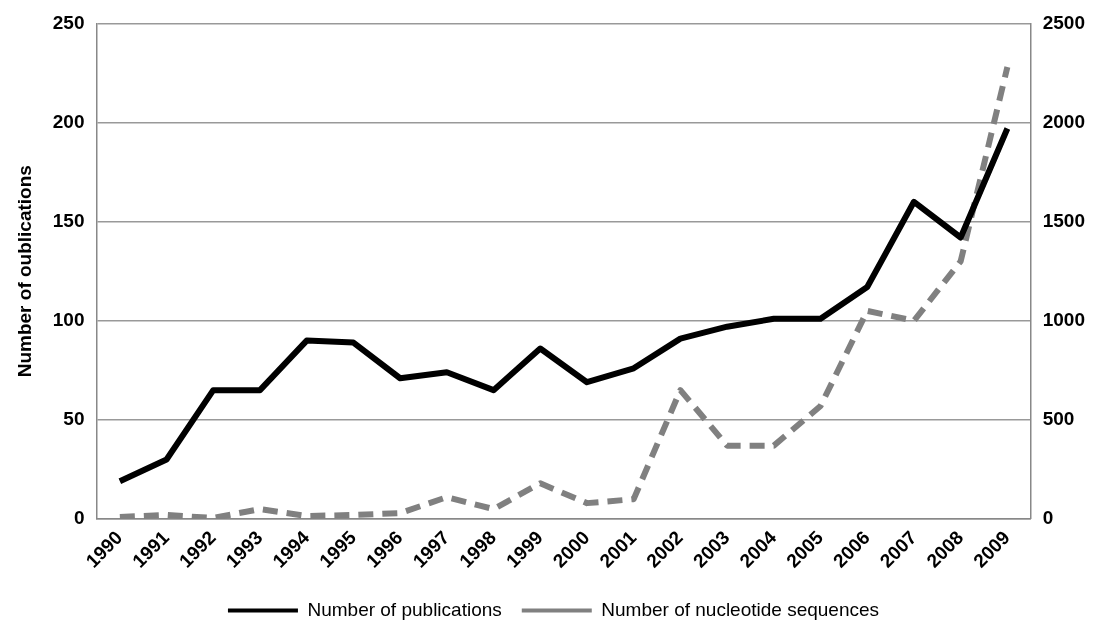 Image resolution: width=1117 pixels, height=640 pixels. What do you see at coordinates (1058, 419) in the screenshot?
I see `y2-tick-label: 500` at bounding box center [1058, 419].